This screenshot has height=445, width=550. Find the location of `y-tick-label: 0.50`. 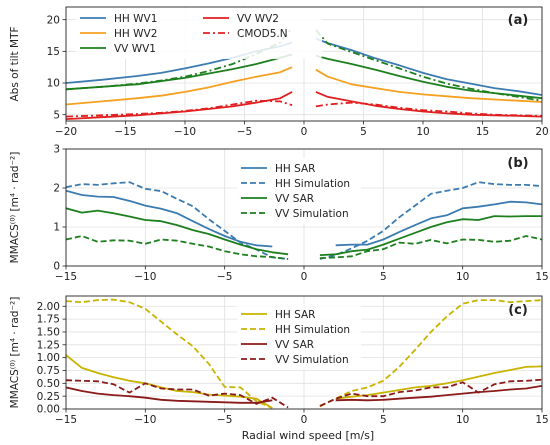

y-tick-label: 0.50 is located at coordinates (48, 384).